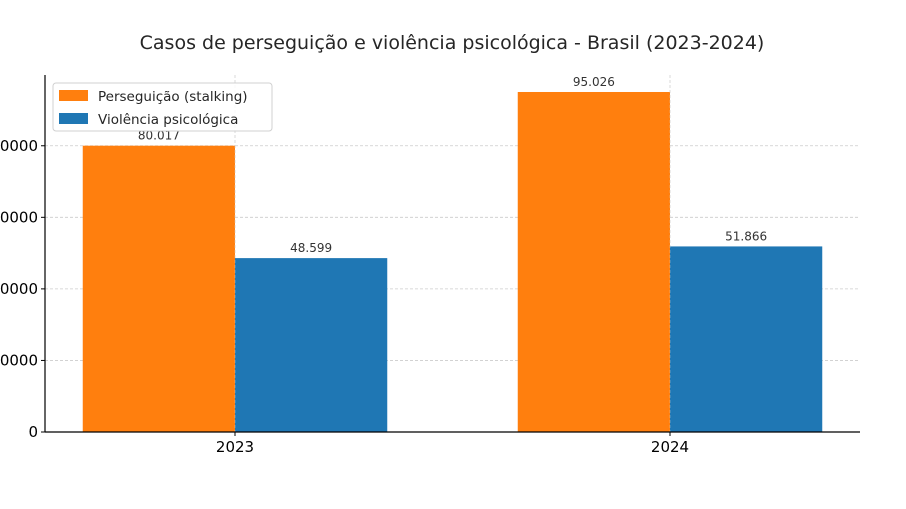 This screenshot has width=906, height=509. I want to click on legend-box, so click(162, 107).